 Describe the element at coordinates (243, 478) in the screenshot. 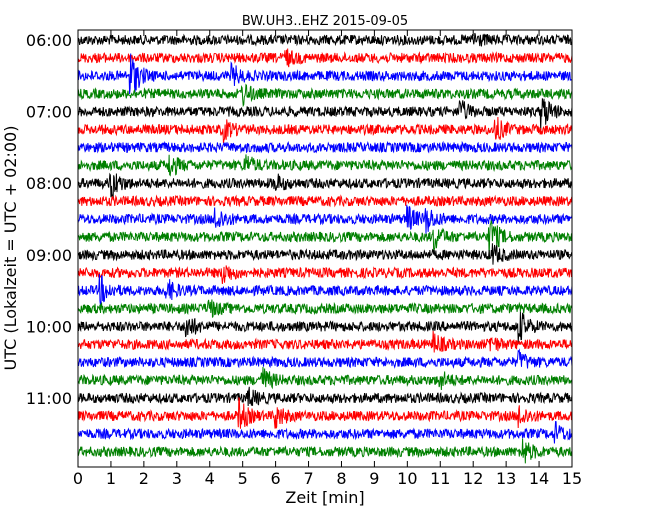

I see `x-tick-label: 5` at that location.